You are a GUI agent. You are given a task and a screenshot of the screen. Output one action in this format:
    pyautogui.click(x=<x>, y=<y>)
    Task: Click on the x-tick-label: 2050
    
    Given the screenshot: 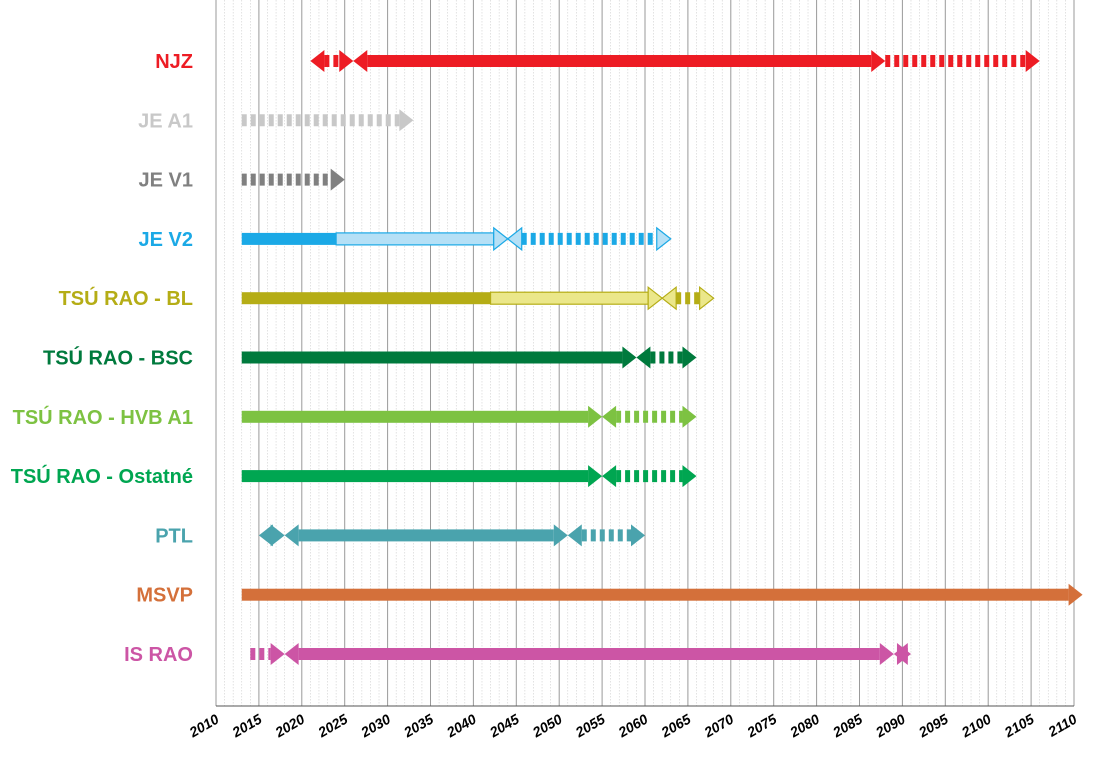 What is the action you would take?
    pyautogui.click(x=547, y=726)
    